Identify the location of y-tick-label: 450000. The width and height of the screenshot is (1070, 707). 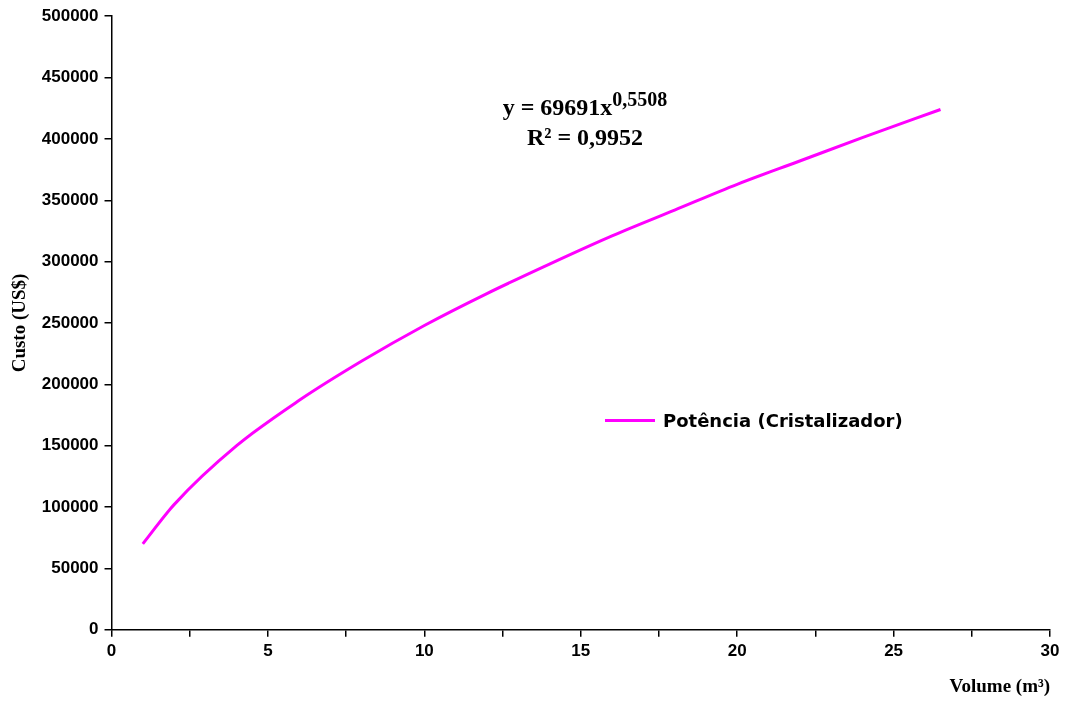
(70, 77).